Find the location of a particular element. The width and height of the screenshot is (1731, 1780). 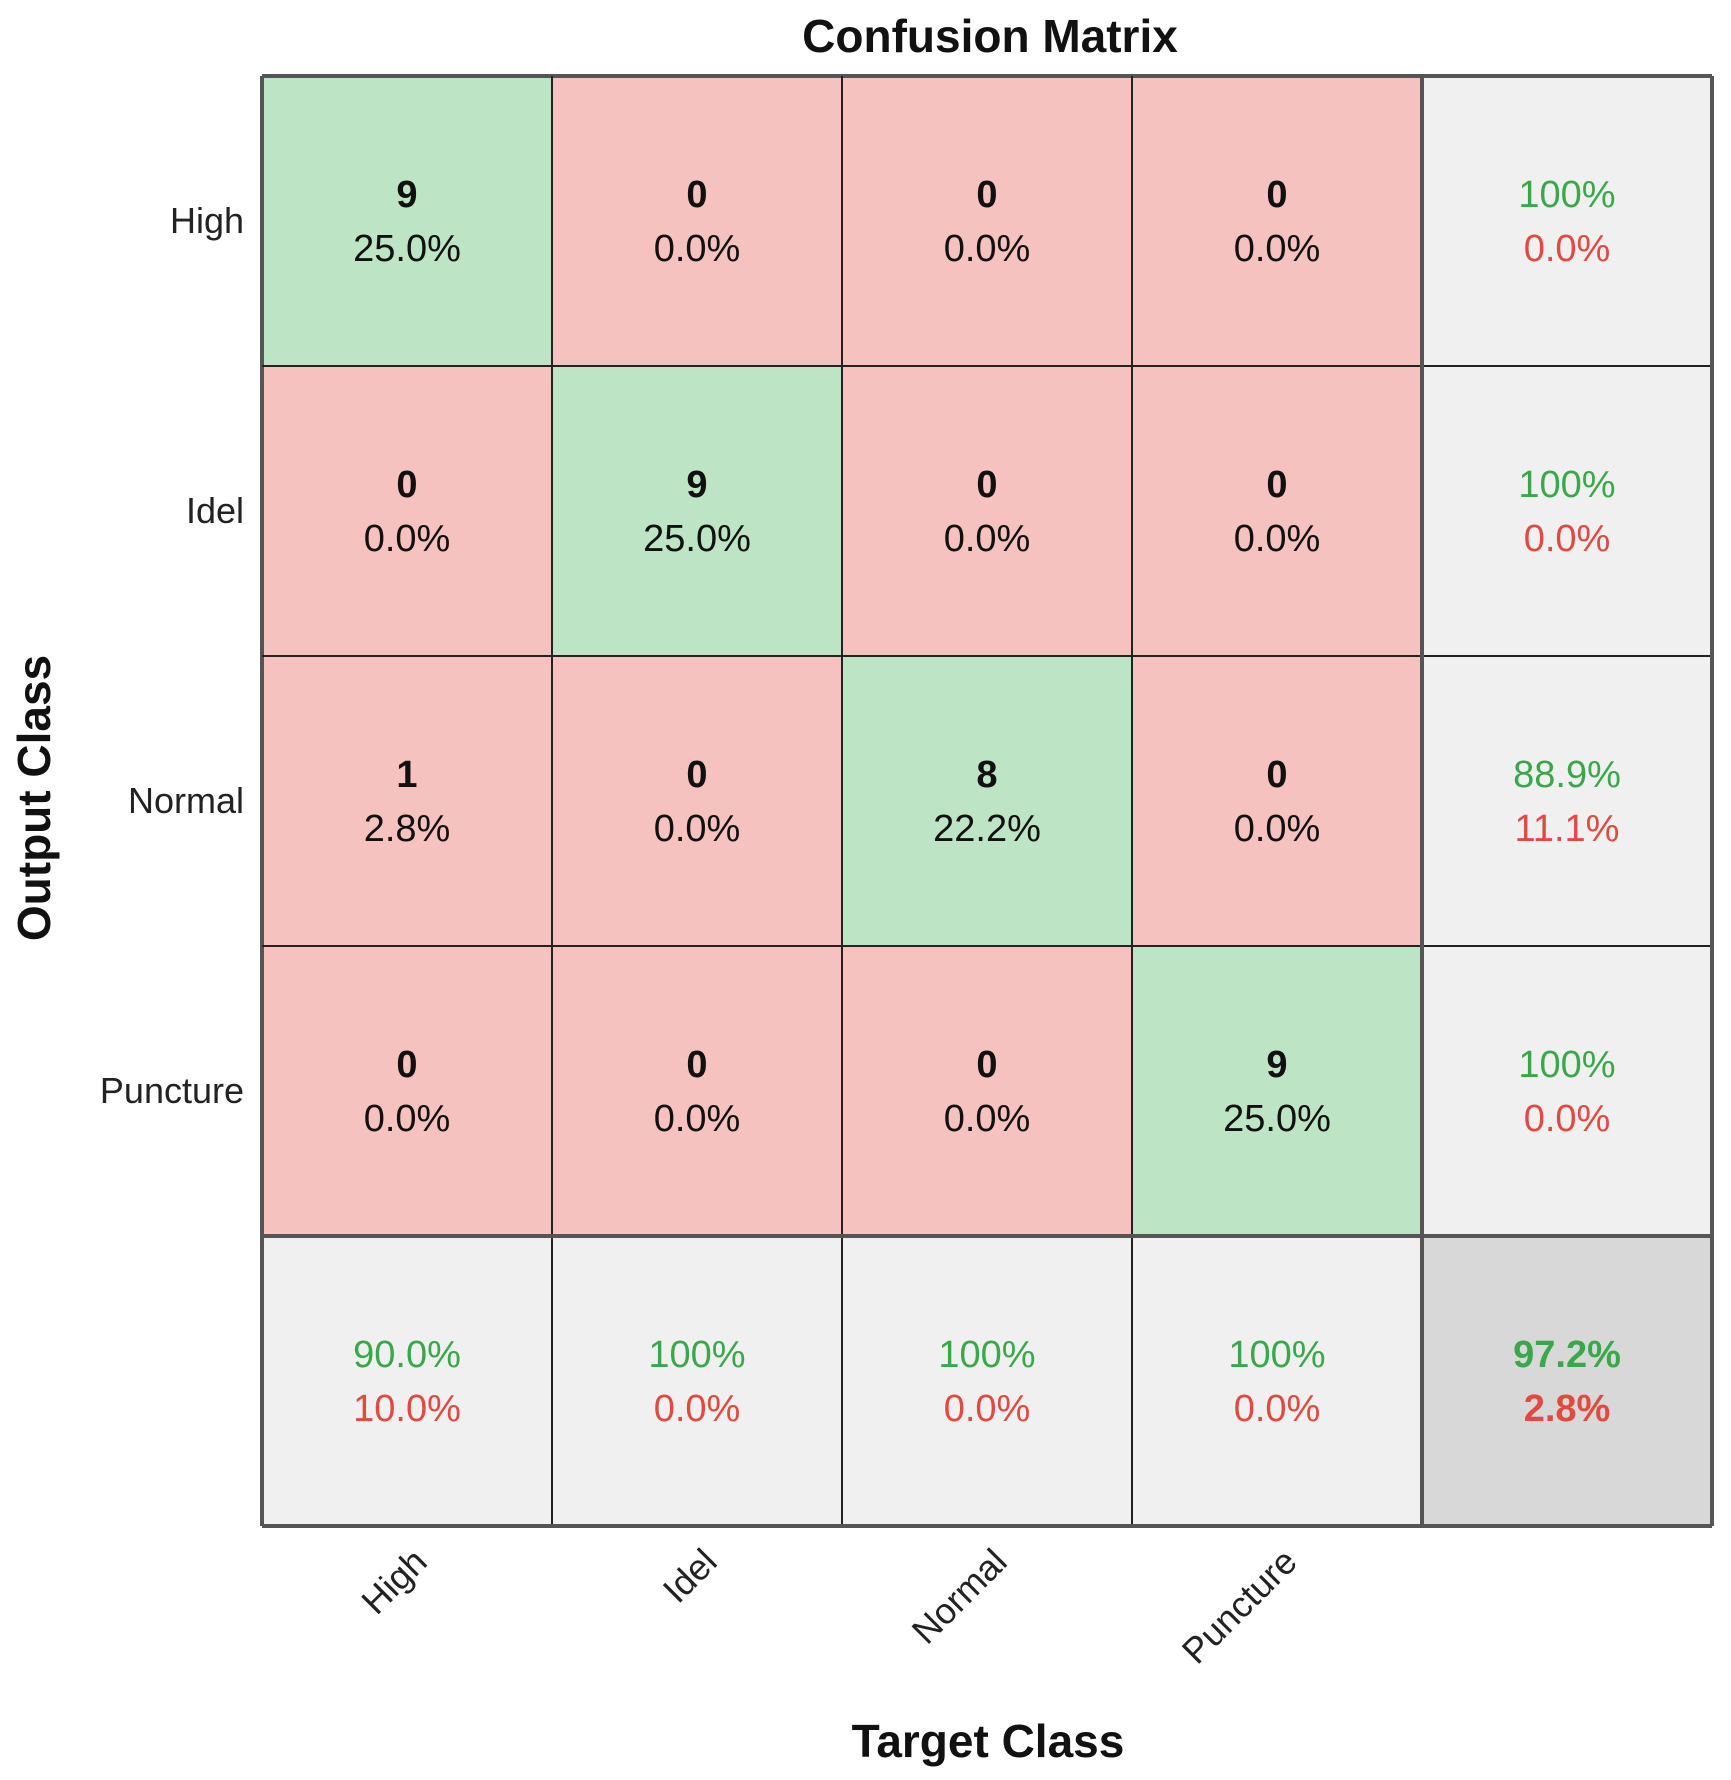

cell-percent-r0-c0: 25.0% is located at coordinates (407, 249).